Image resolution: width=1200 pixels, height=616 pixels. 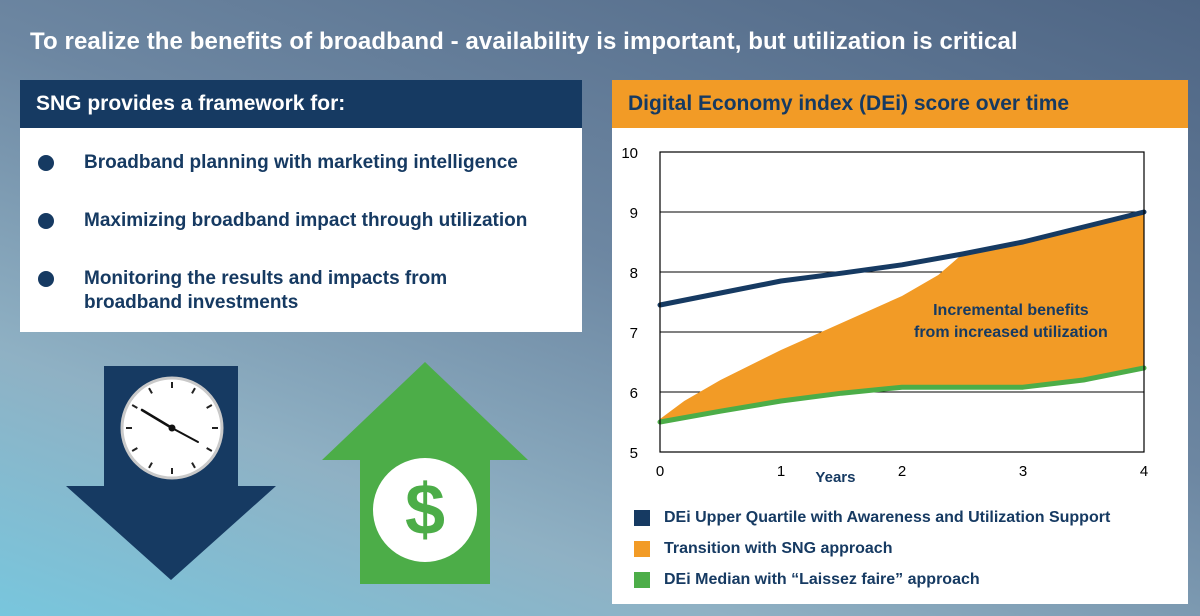 What do you see at coordinates (171, 476) in the screenshot?
I see `down-arrow-clock-icon` at bounding box center [171, 476].